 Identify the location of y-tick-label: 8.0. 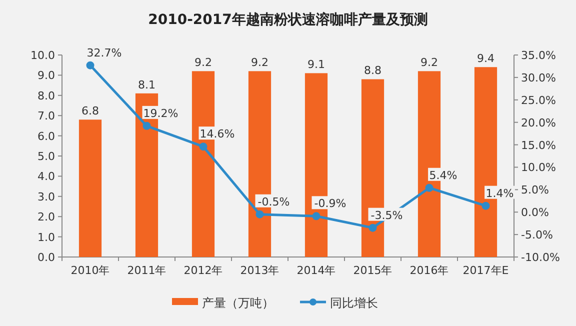
(46, 95).